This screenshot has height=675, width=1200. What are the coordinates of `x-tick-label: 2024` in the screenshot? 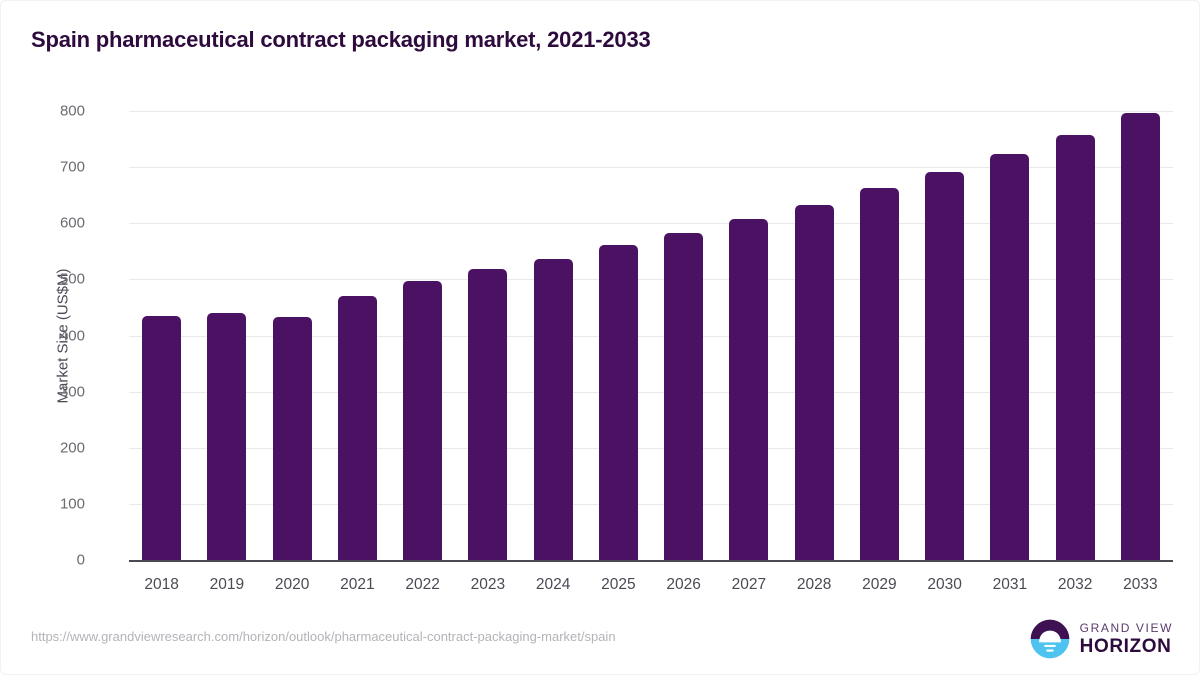 It's located at (553, 584).